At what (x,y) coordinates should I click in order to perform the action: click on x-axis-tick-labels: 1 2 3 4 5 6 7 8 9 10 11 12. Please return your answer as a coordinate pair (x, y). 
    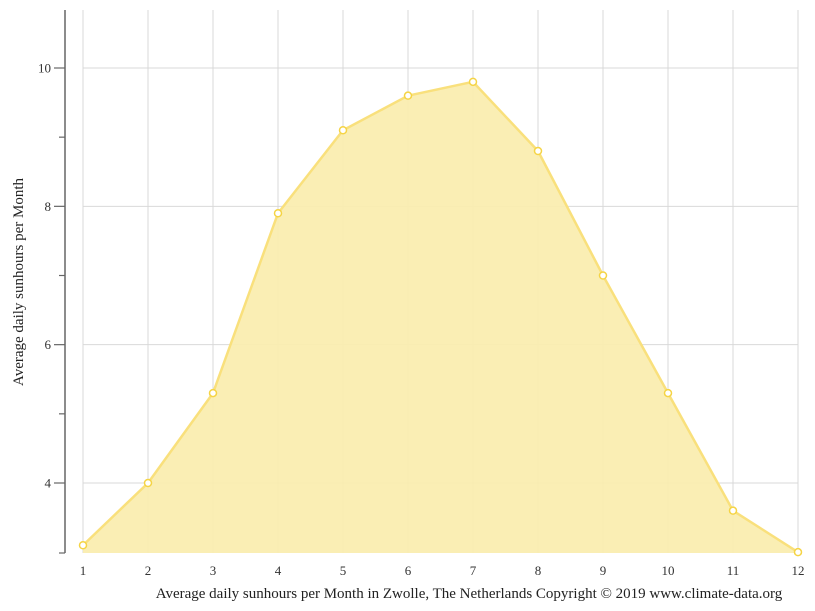
    Looking at the image, I should click on (442, 570).